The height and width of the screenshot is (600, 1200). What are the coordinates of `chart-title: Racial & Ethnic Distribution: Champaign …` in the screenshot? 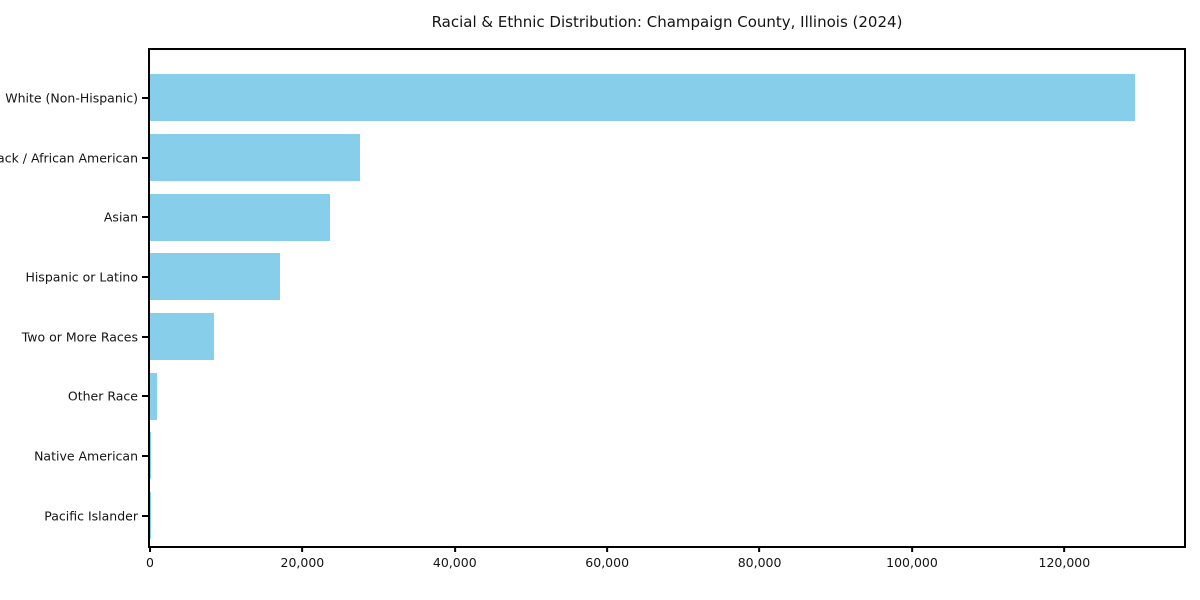 It's located at (667, 22).